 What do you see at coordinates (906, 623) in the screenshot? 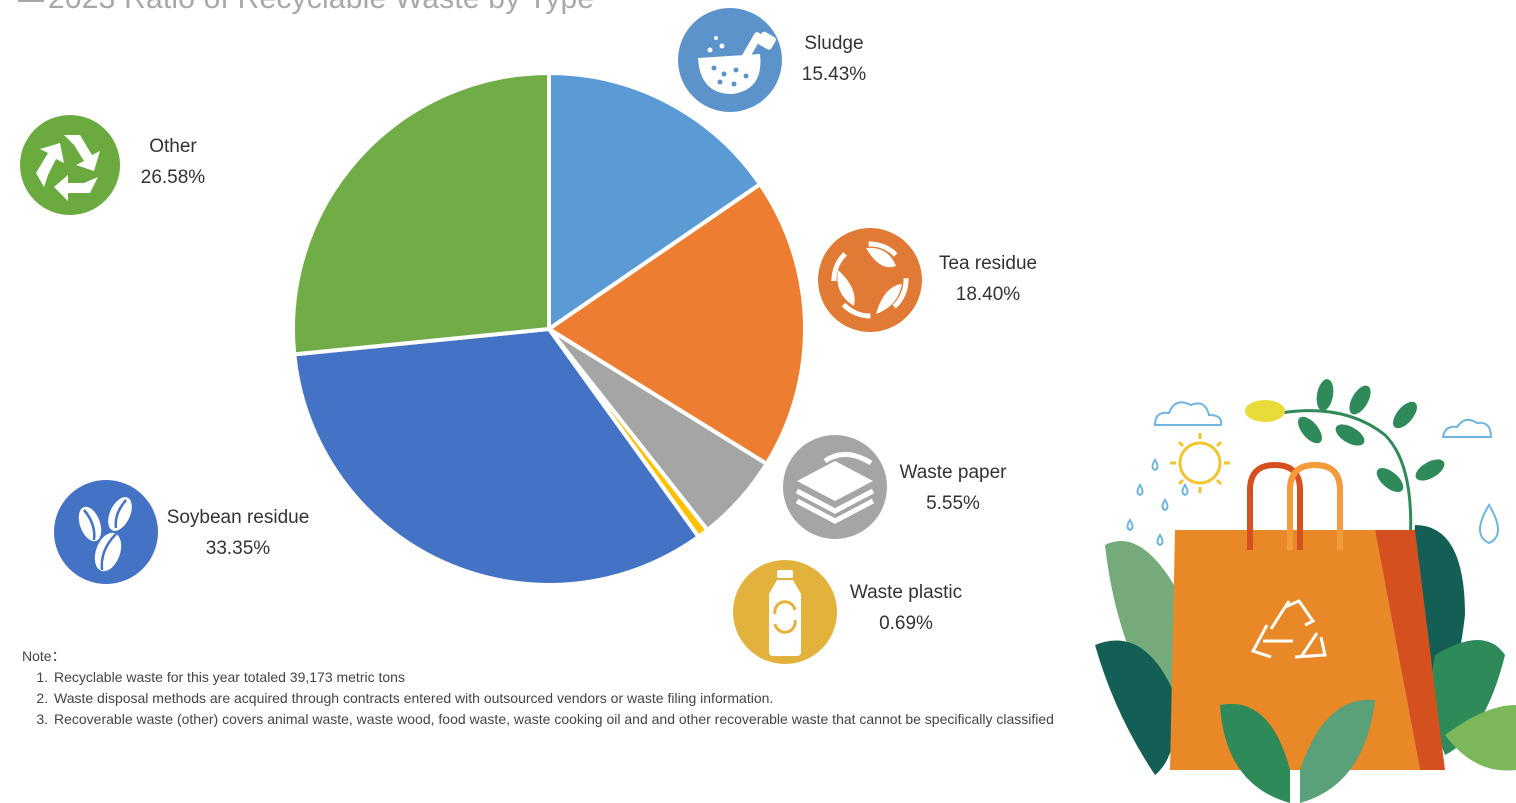
I see `slice-value: 0.69%` at bounding box center [906, 623].